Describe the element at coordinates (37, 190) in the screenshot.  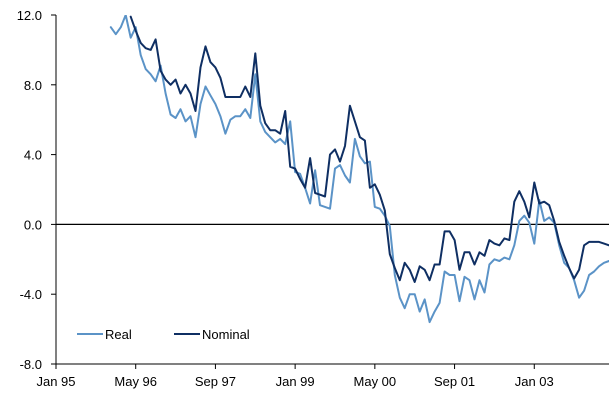
I see `y-axis: -8.0 -4.0 0.0 4.0 8.0 12.0` at that location.